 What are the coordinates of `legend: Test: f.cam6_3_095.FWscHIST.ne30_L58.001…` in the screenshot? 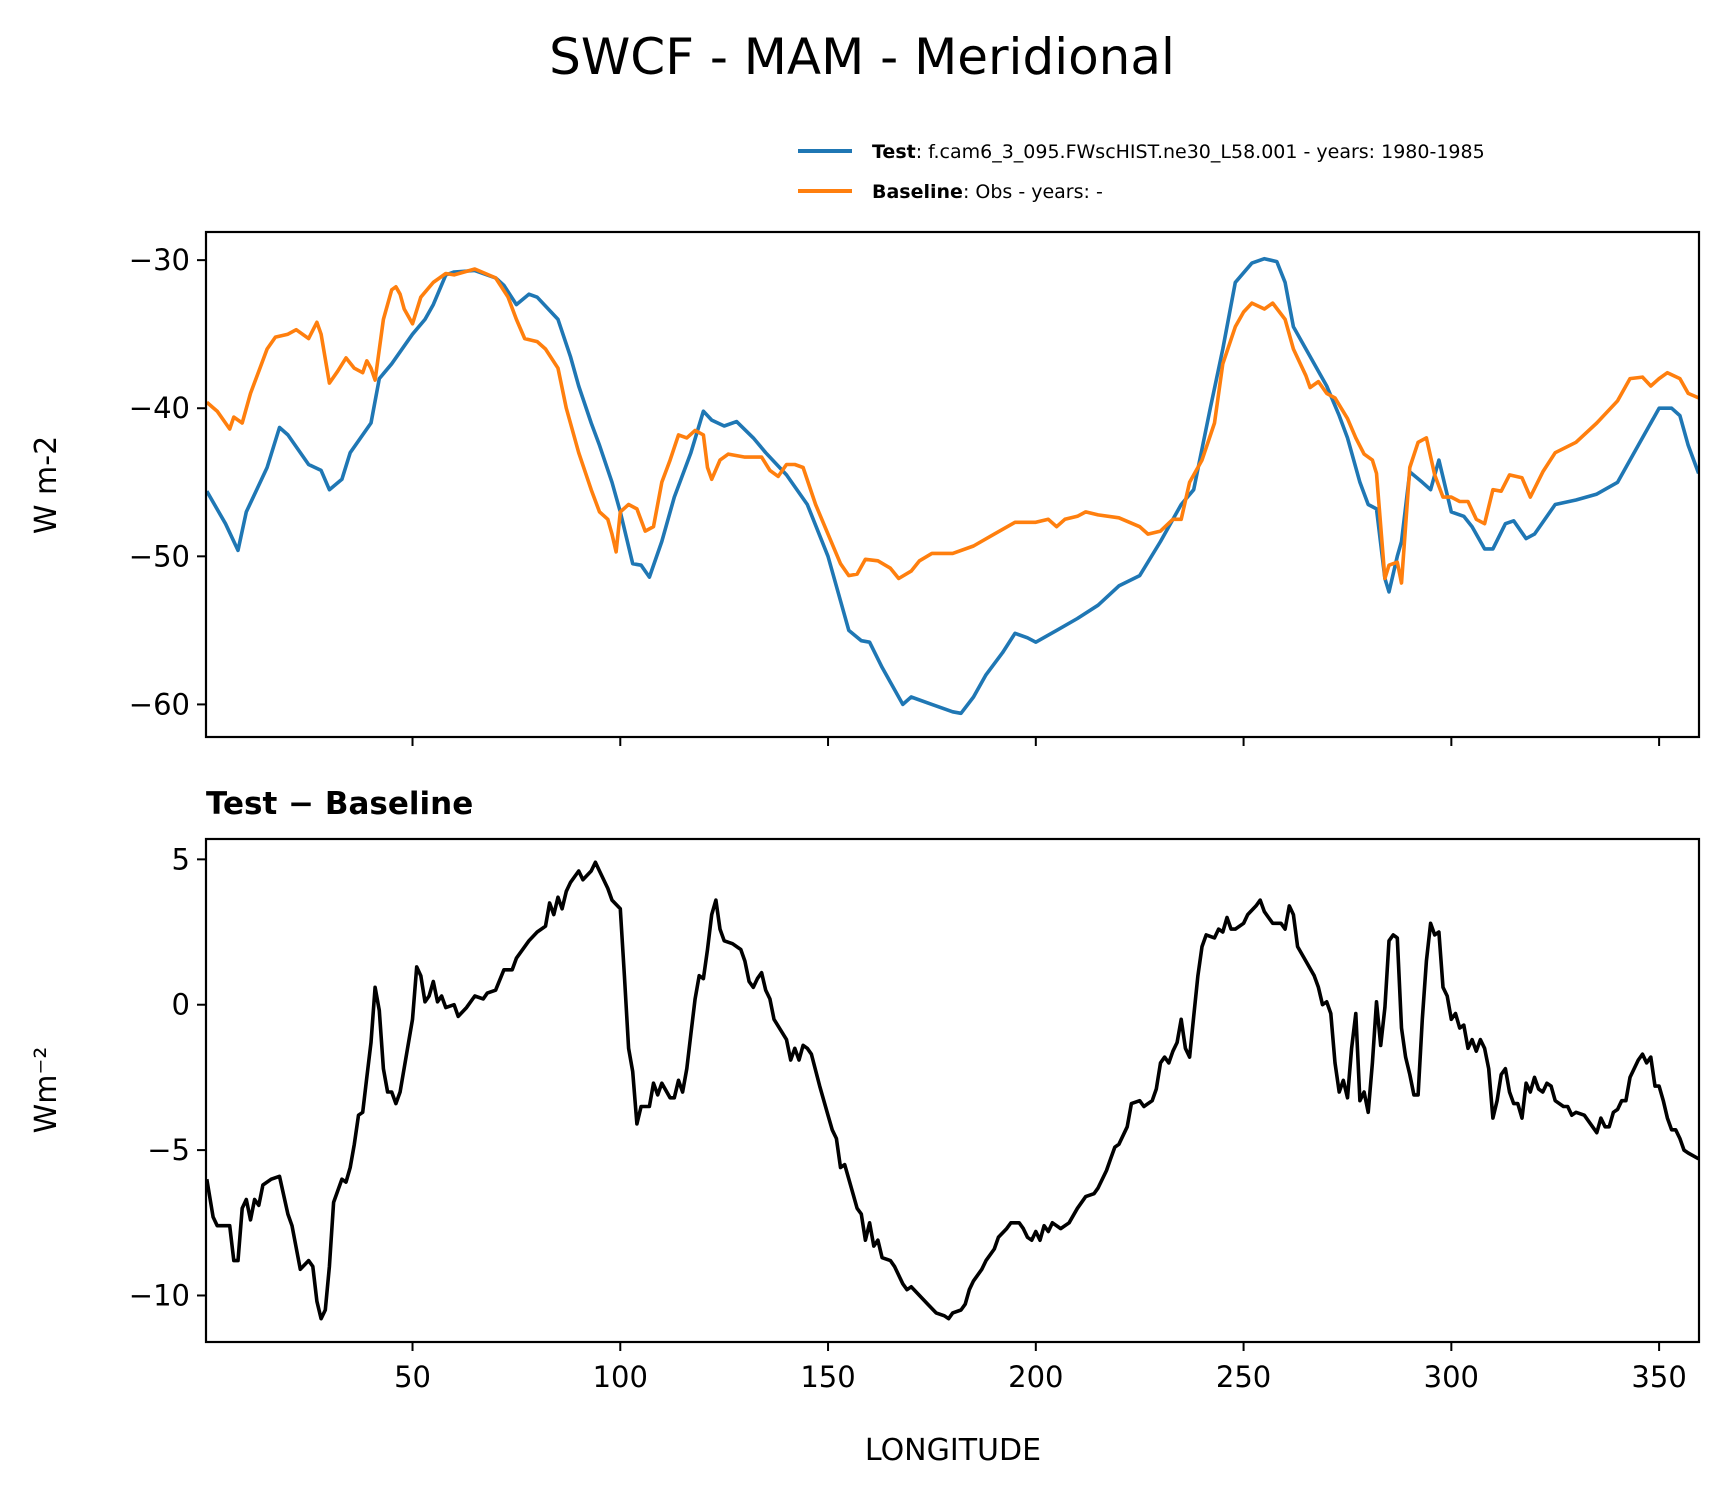 It's located at (1141, 172).